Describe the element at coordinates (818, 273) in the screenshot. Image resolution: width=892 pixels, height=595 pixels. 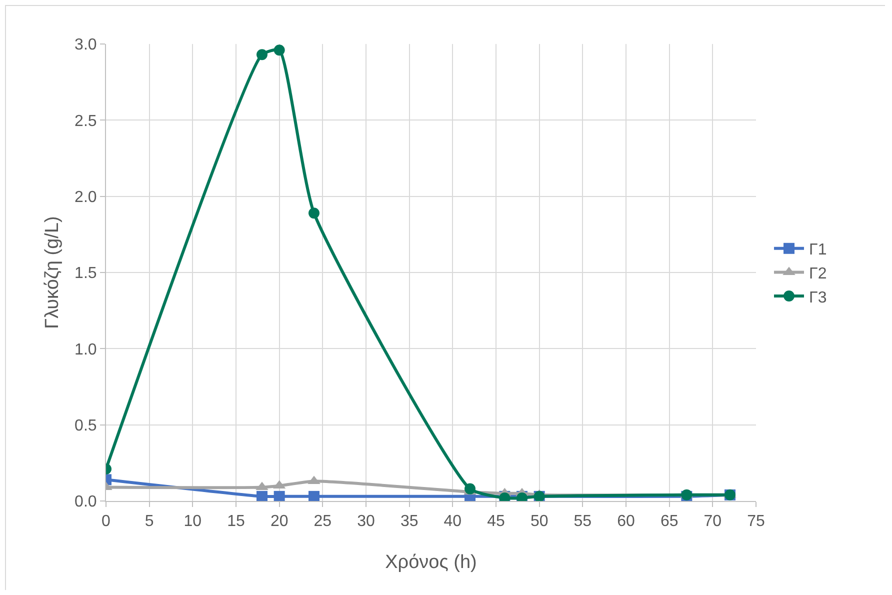
I see `legend-label: Γ2` at that location.